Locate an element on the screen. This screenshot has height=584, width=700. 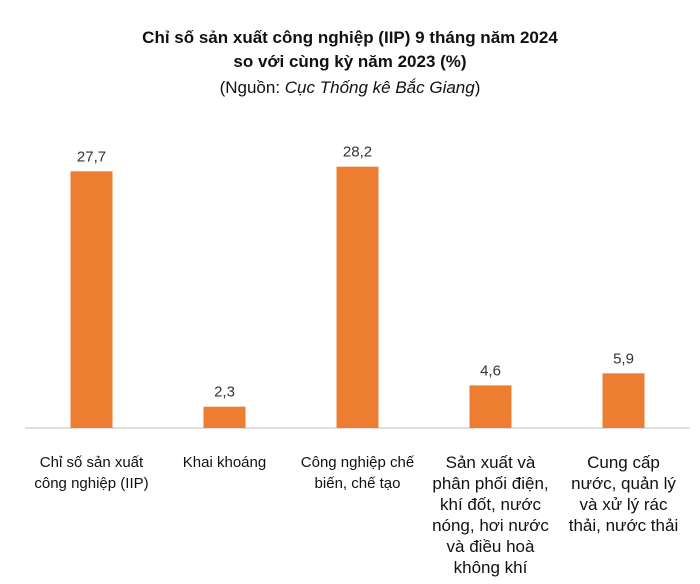
x-tick-label: Chỉ số sản xuất công nghiệp (IIP) is located at coordinates (91, 473).